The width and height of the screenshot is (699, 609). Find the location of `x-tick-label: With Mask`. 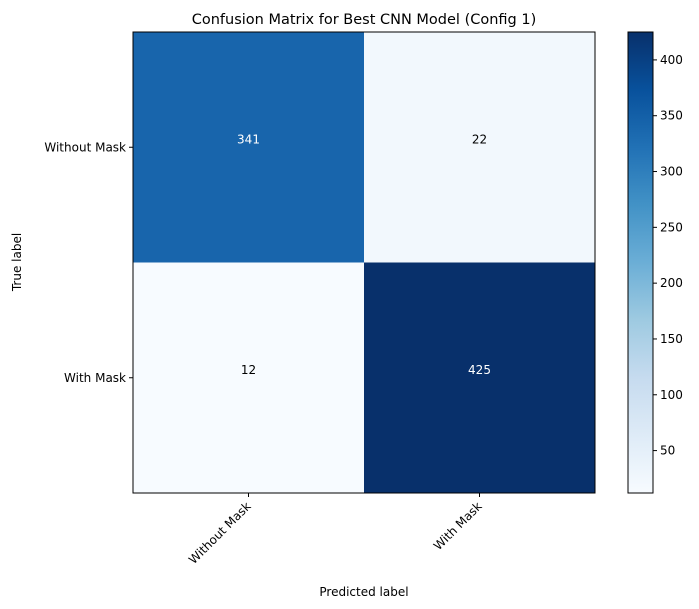

x-tick-label: With Mask is located at coordinates (458, 526).